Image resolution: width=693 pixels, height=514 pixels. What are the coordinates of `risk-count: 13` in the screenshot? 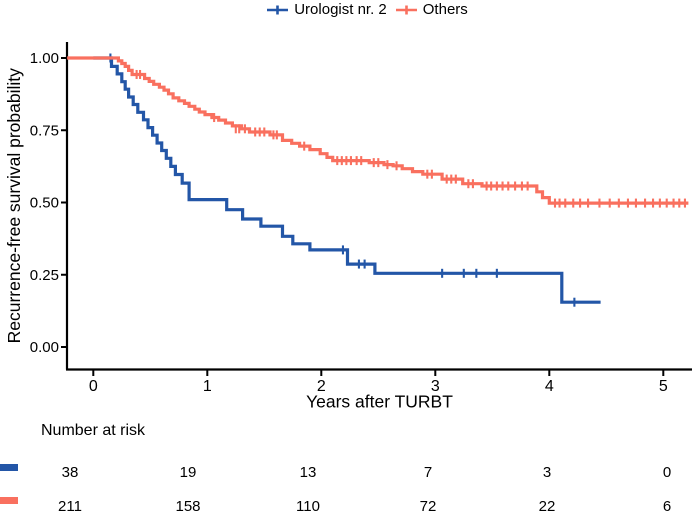 It's located at (308, 472).